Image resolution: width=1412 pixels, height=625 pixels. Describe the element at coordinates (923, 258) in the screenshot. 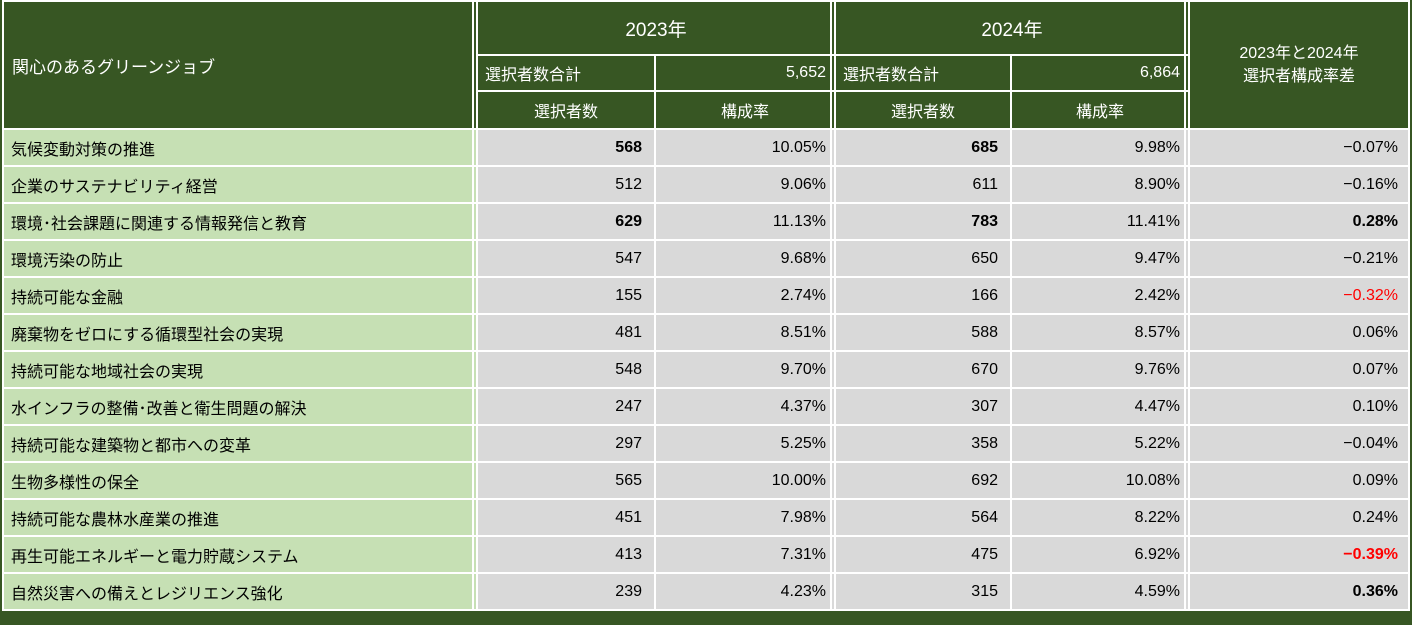

I see `count-2024-cell: 650` at that location.